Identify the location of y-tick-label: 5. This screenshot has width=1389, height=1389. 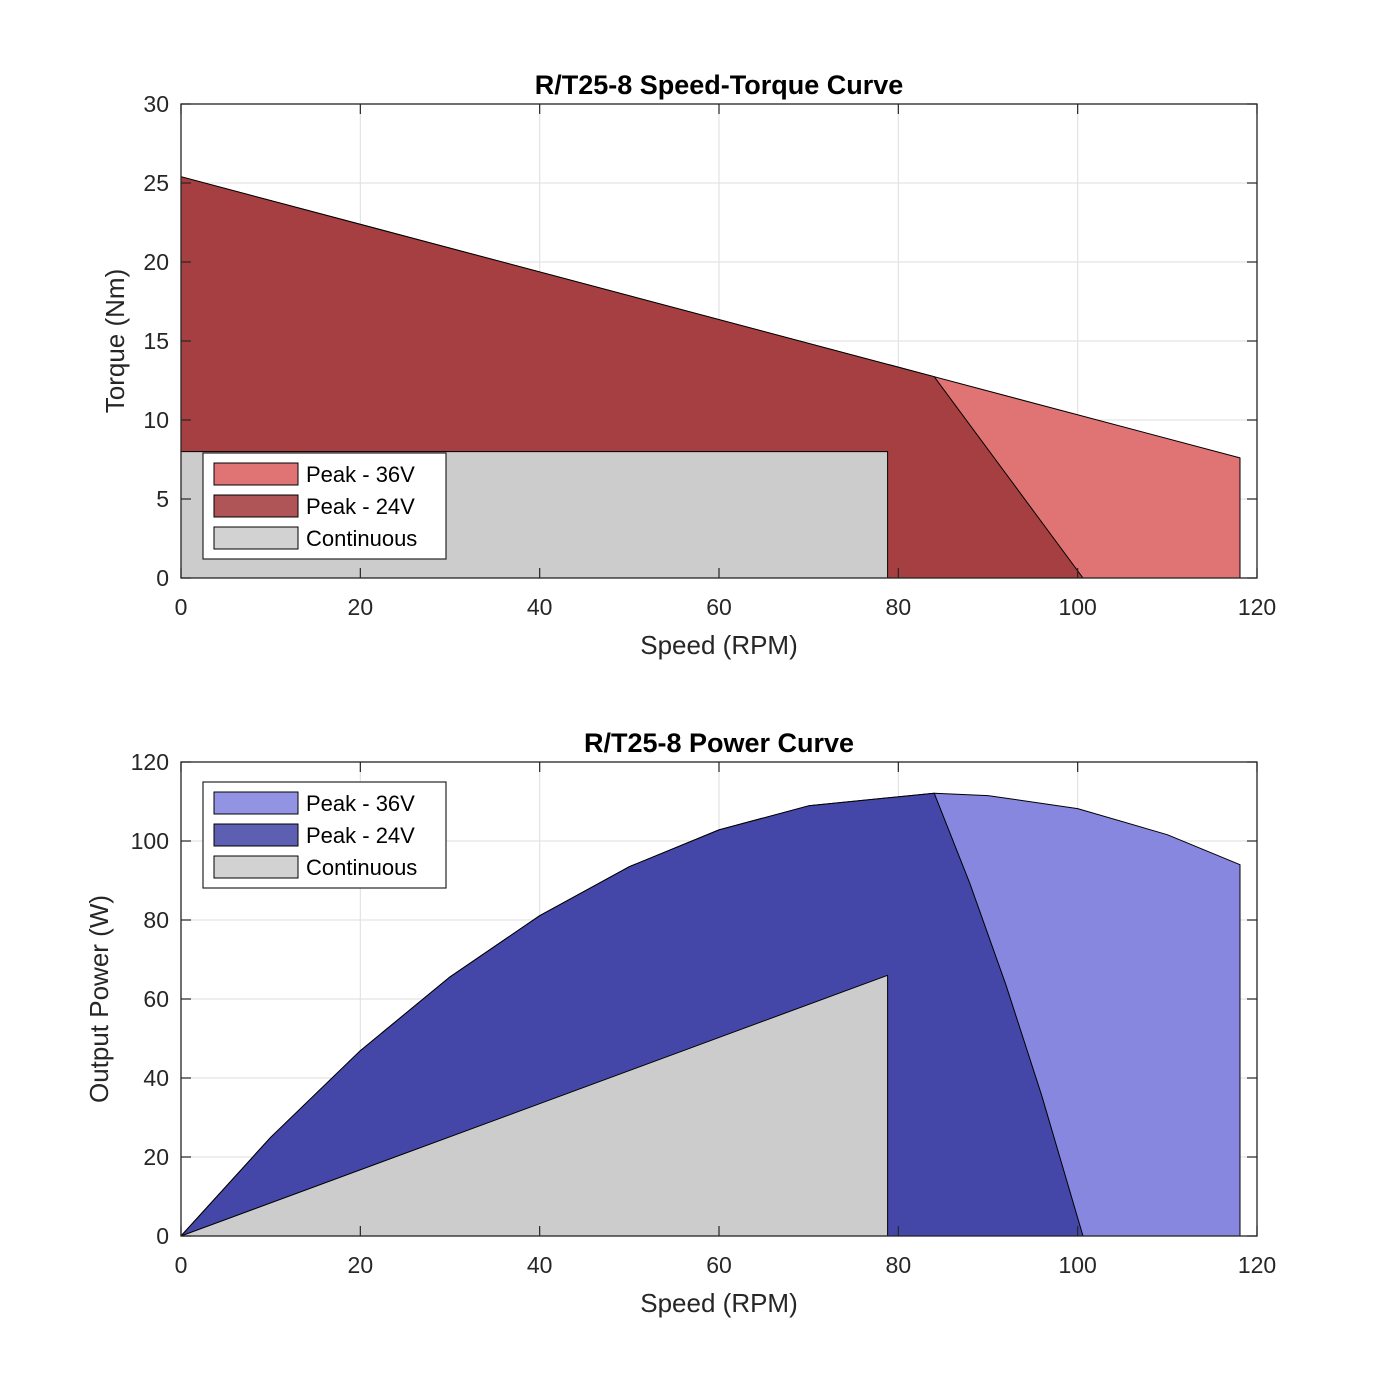
(162, 499).